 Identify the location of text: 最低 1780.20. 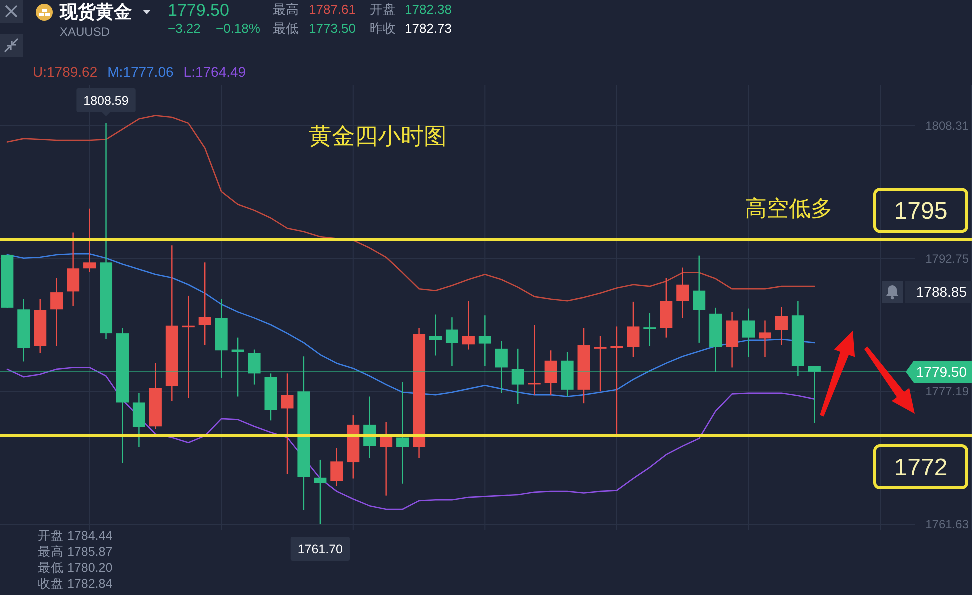
(75, 568).